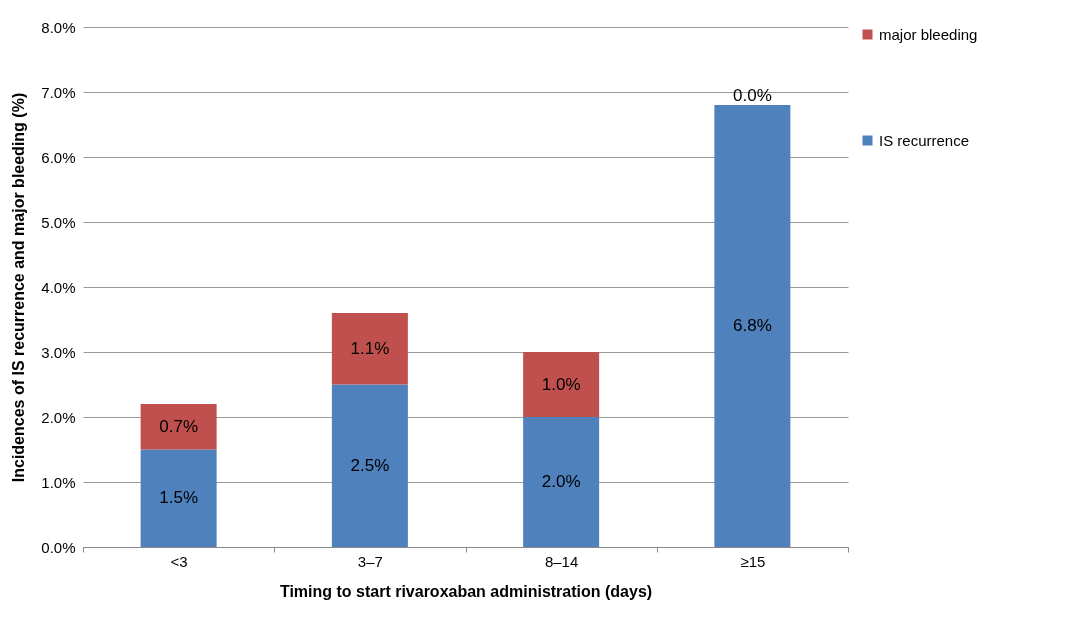 The height and width of the screenshot is (639, 1091). I want to click on data-label: 6.8%, so click(752, 325).